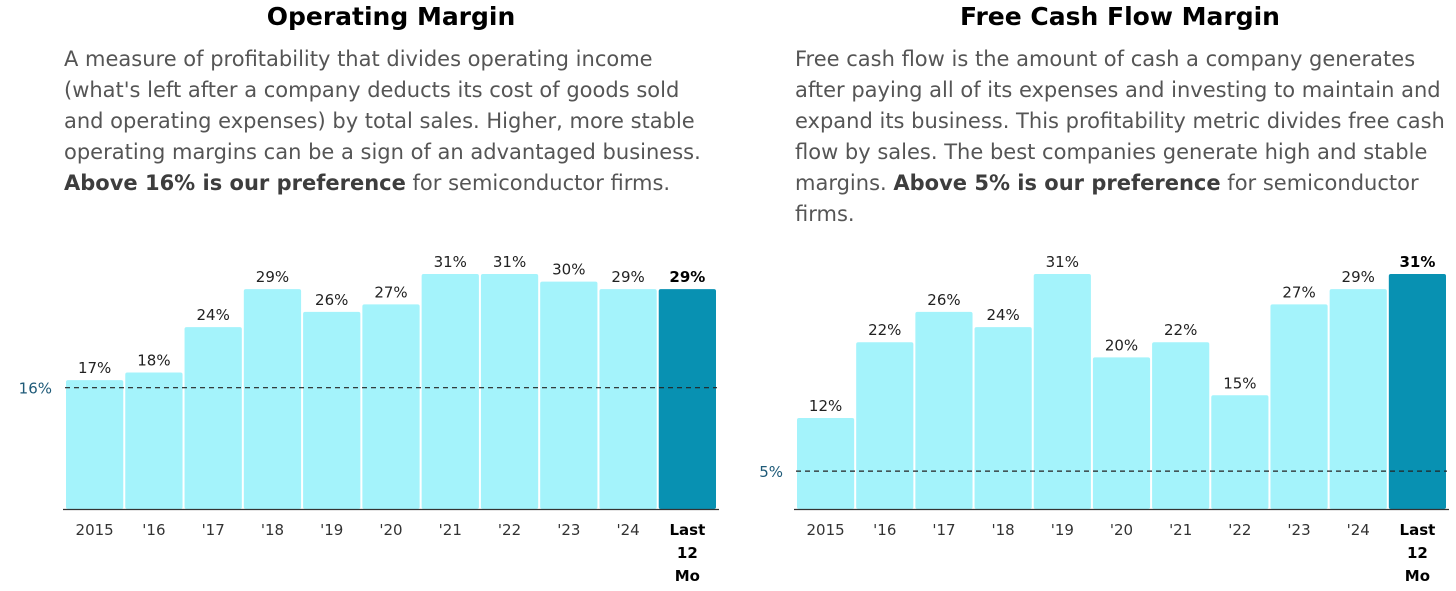  I want to click on data-label: 30%, so click(568, 270).